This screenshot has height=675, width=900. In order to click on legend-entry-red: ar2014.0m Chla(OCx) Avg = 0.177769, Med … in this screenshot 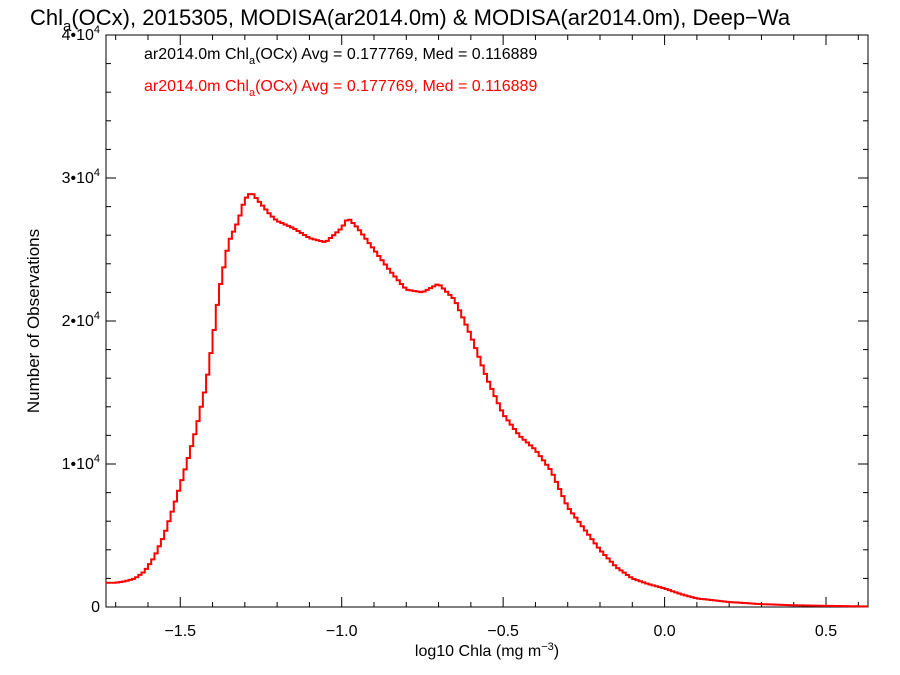, I will do `click(340, 88)`.